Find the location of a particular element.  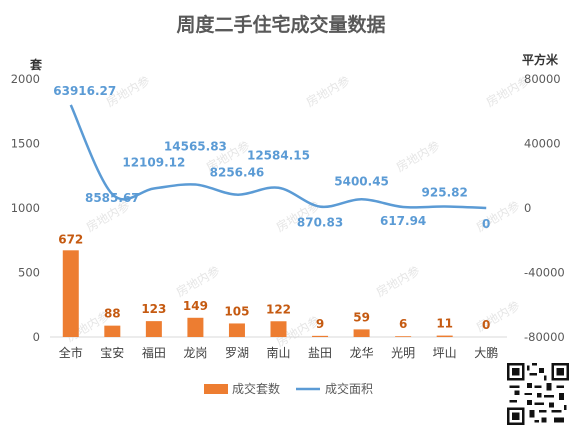

x-tick-label: 光明 is located at coordinates (403, 353).